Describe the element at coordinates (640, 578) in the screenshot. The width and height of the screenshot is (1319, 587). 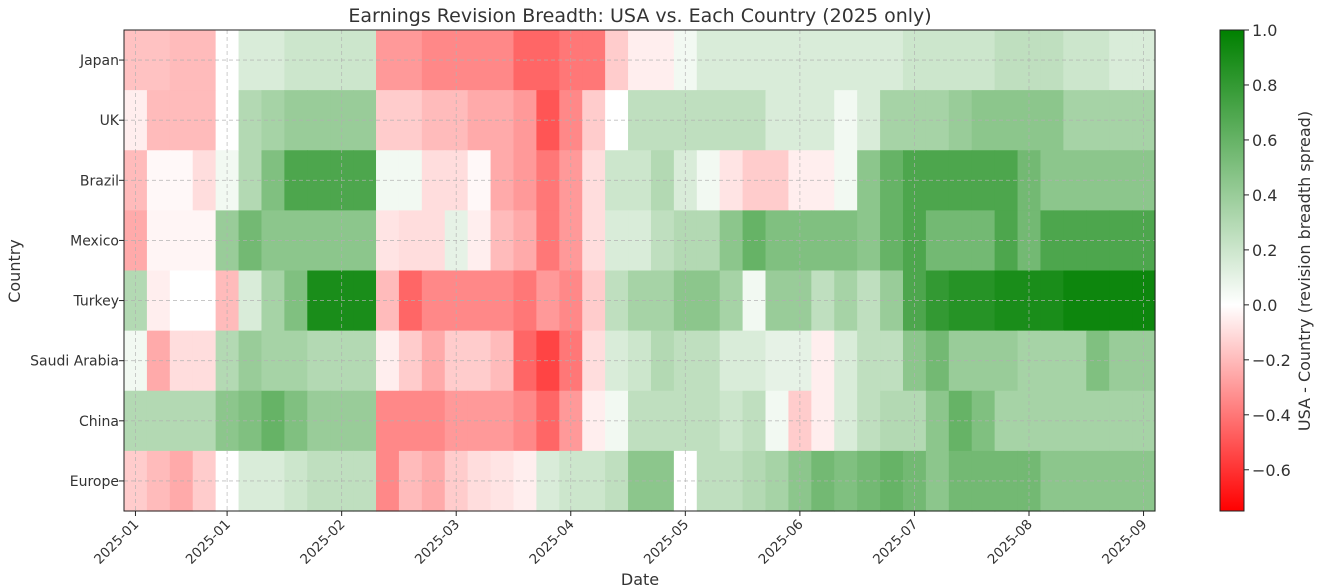
I see `x-axis-label: Date` at that location.